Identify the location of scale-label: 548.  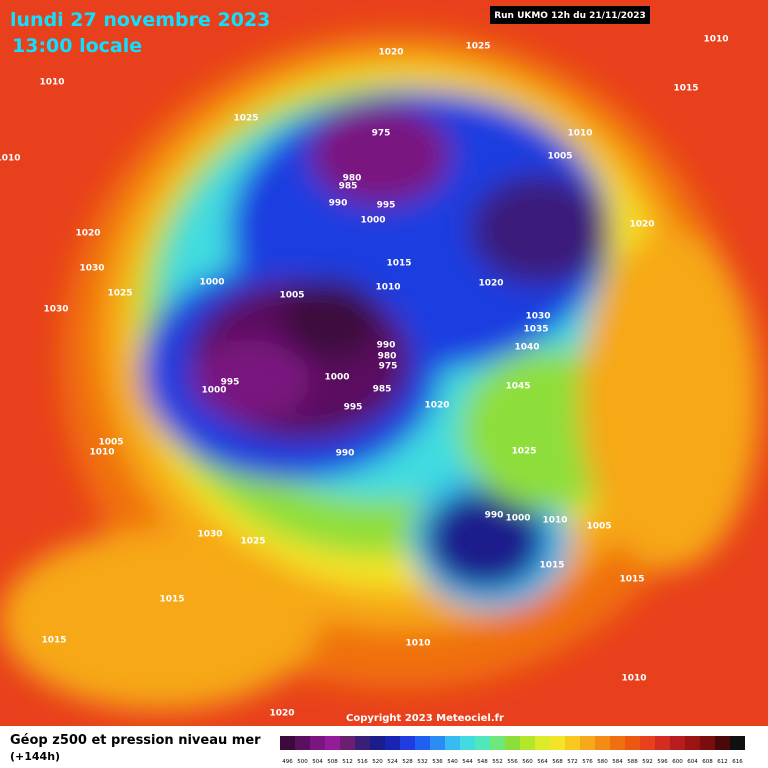
(482, 762).